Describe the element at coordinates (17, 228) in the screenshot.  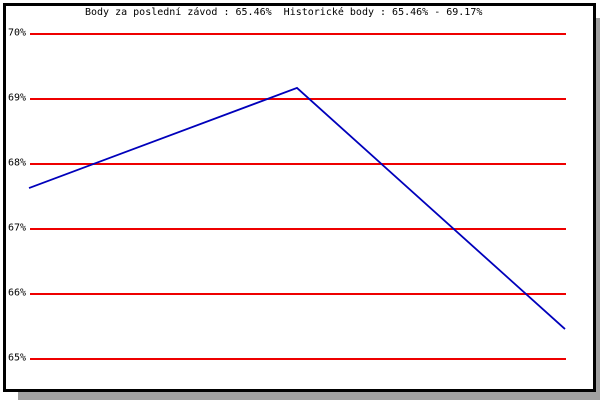
I see `y-tick-label-67: 67%` at that location.